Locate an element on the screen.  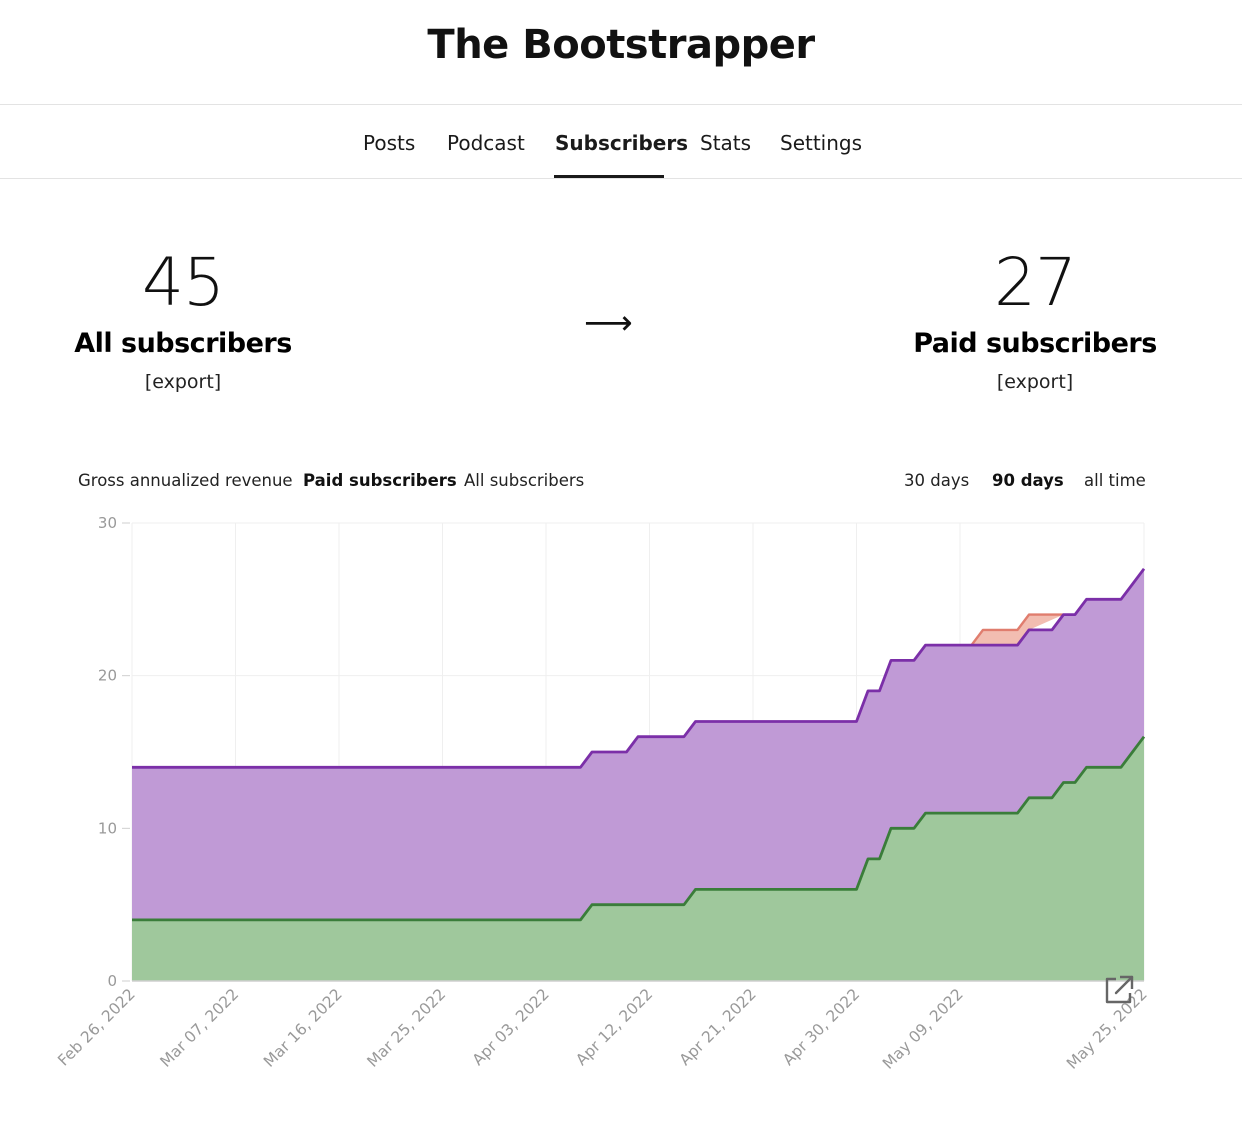
metric-paid-subscribers: Paid subscribers is located at coordinates (380, 480).